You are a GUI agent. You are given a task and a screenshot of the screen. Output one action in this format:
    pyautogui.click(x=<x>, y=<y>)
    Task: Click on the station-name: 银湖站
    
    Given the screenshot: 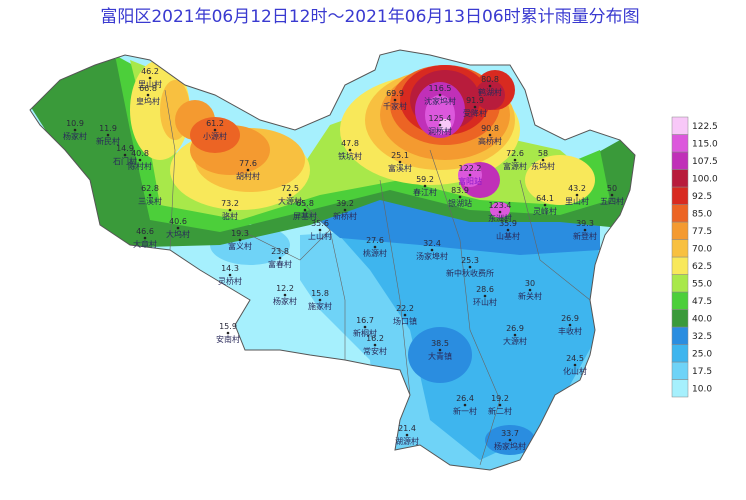 What is the action you would take?
    pyautogui.click(x=460, y=203)
    